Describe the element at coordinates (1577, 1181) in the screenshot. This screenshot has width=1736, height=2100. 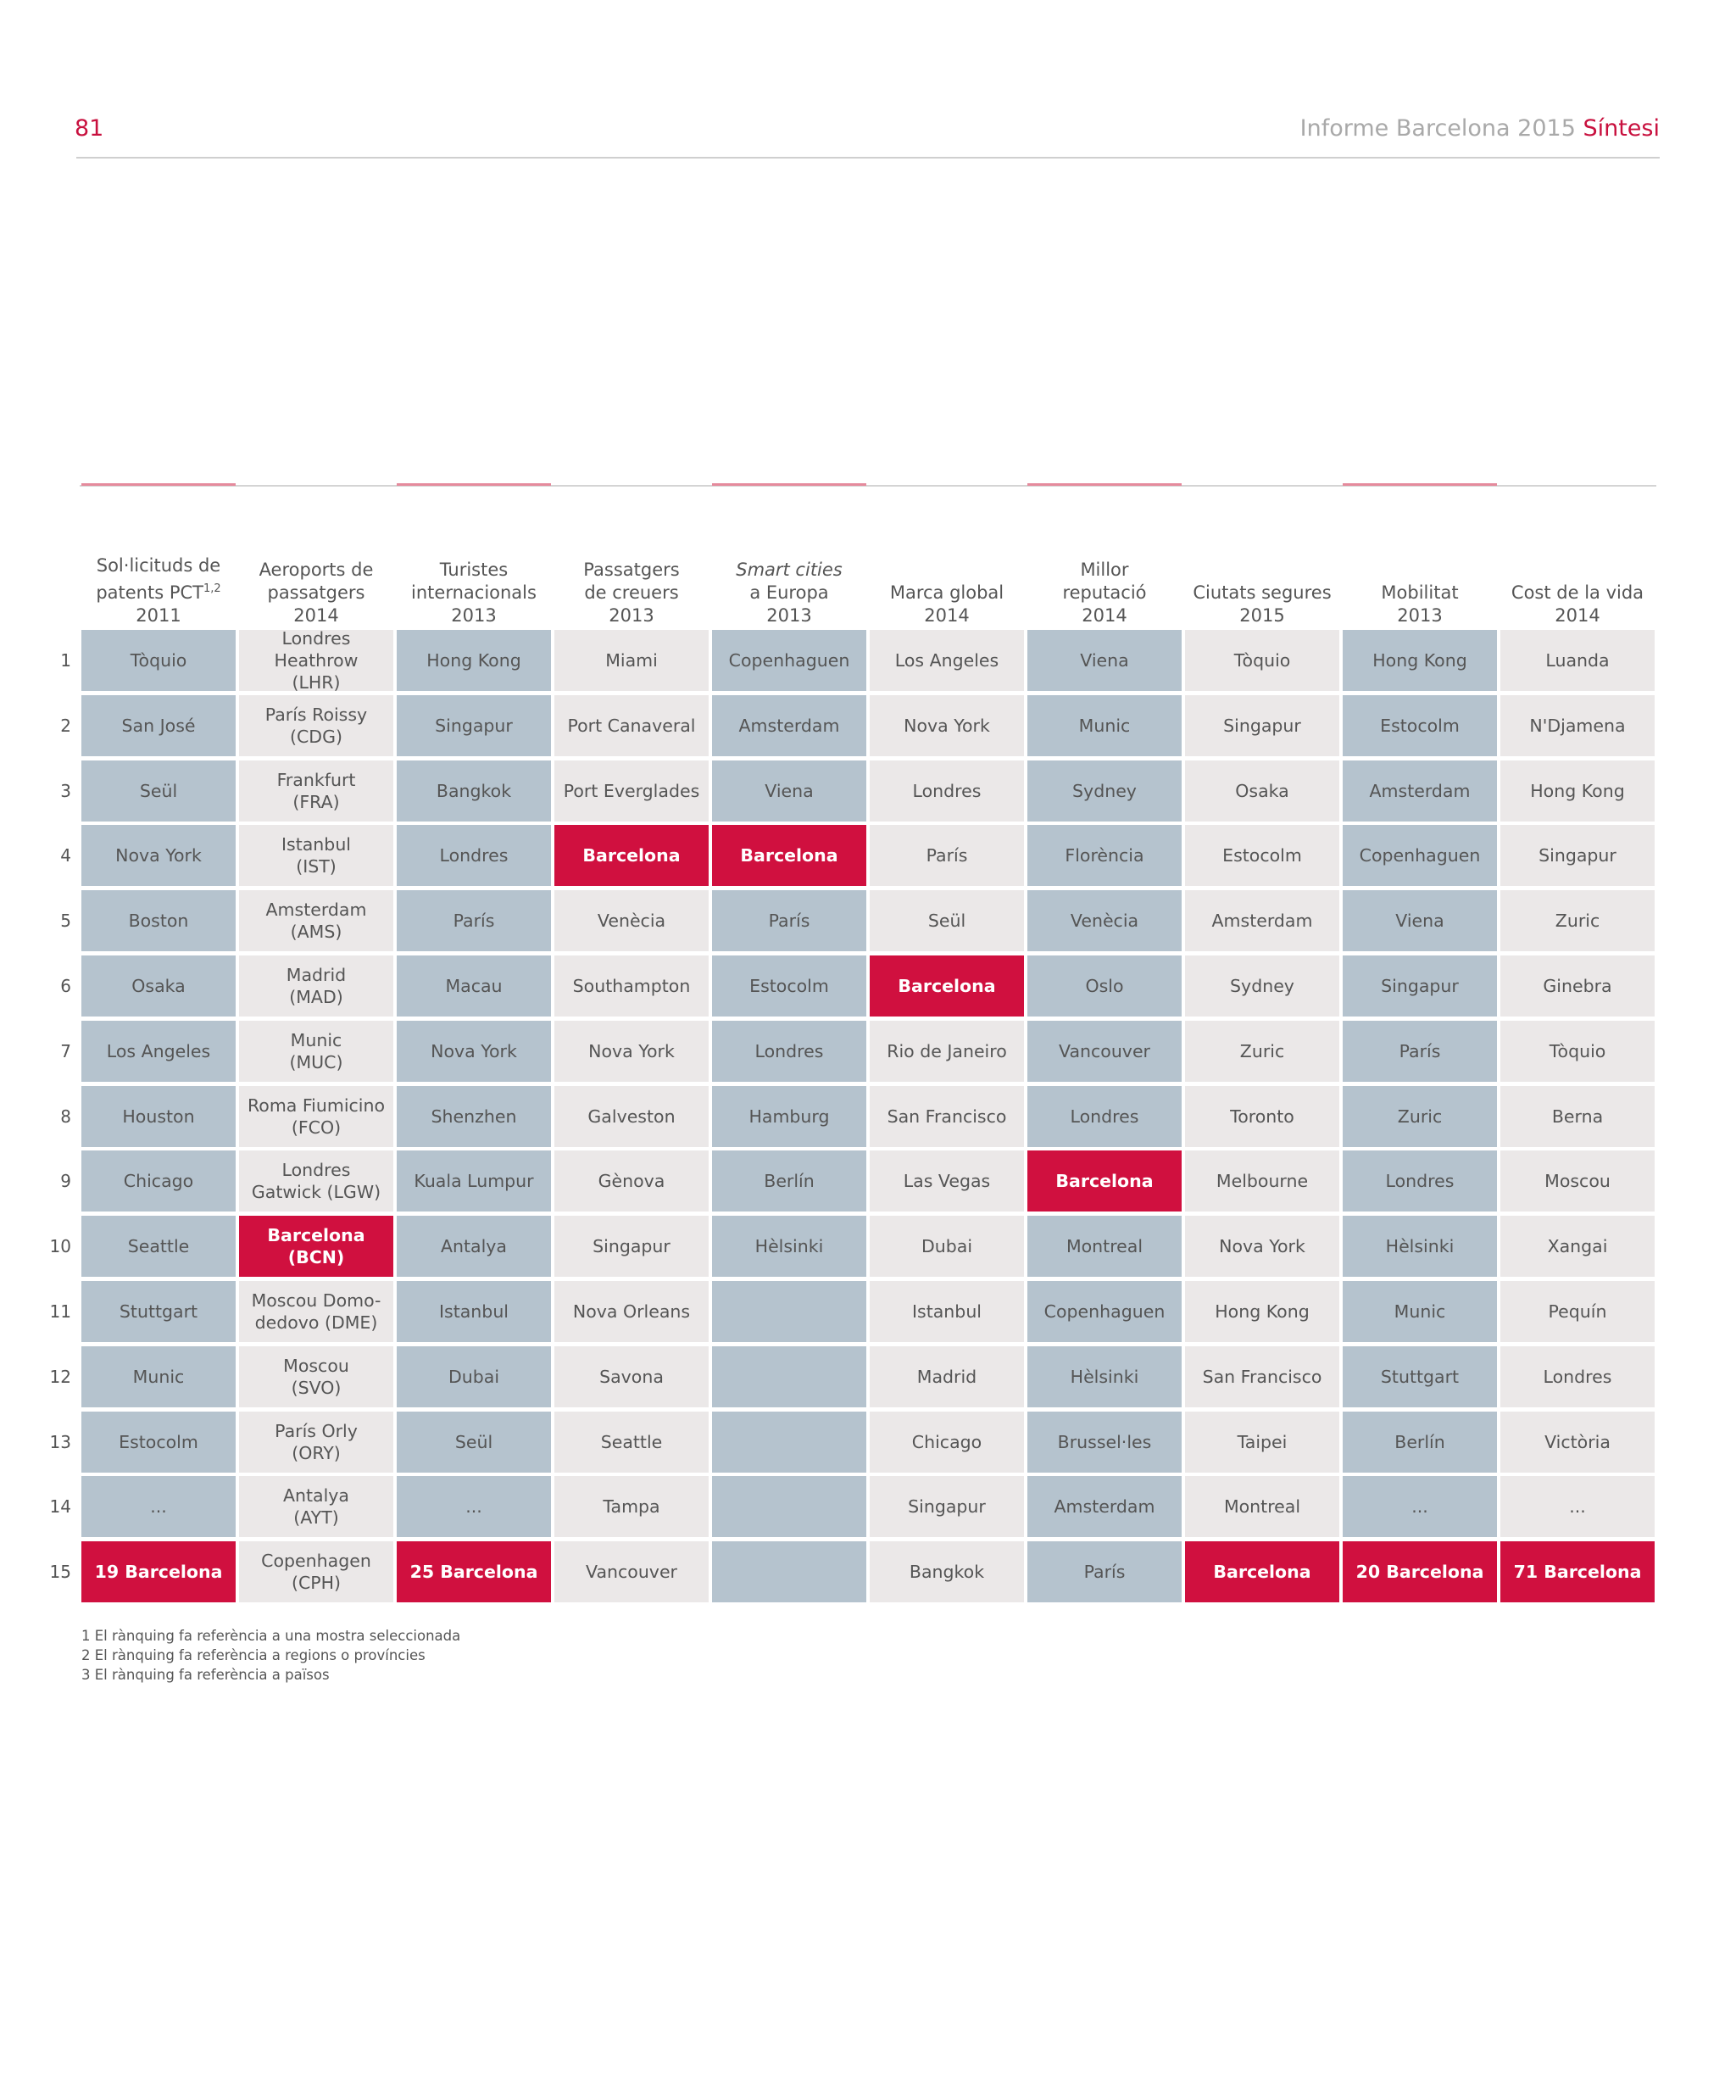
I see `table-cell: Moscou` at that location.